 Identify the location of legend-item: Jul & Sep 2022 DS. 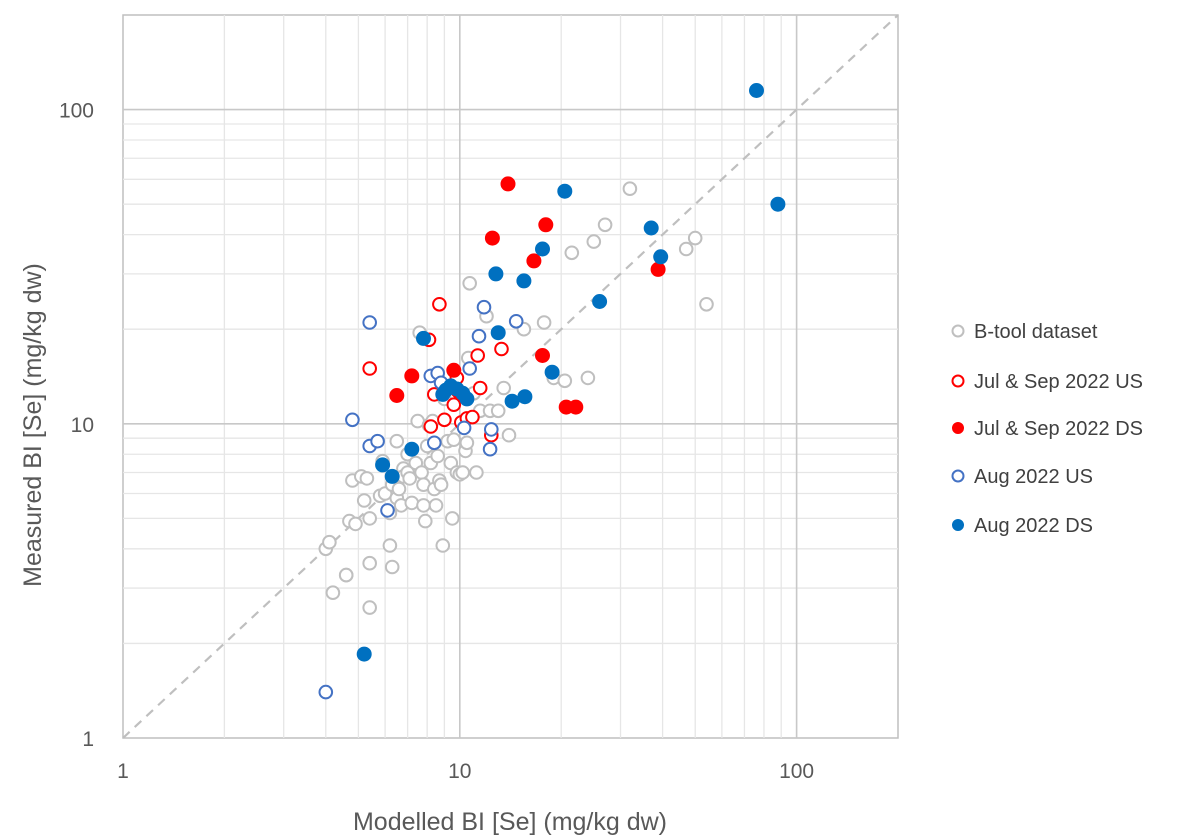
(1047, 429).